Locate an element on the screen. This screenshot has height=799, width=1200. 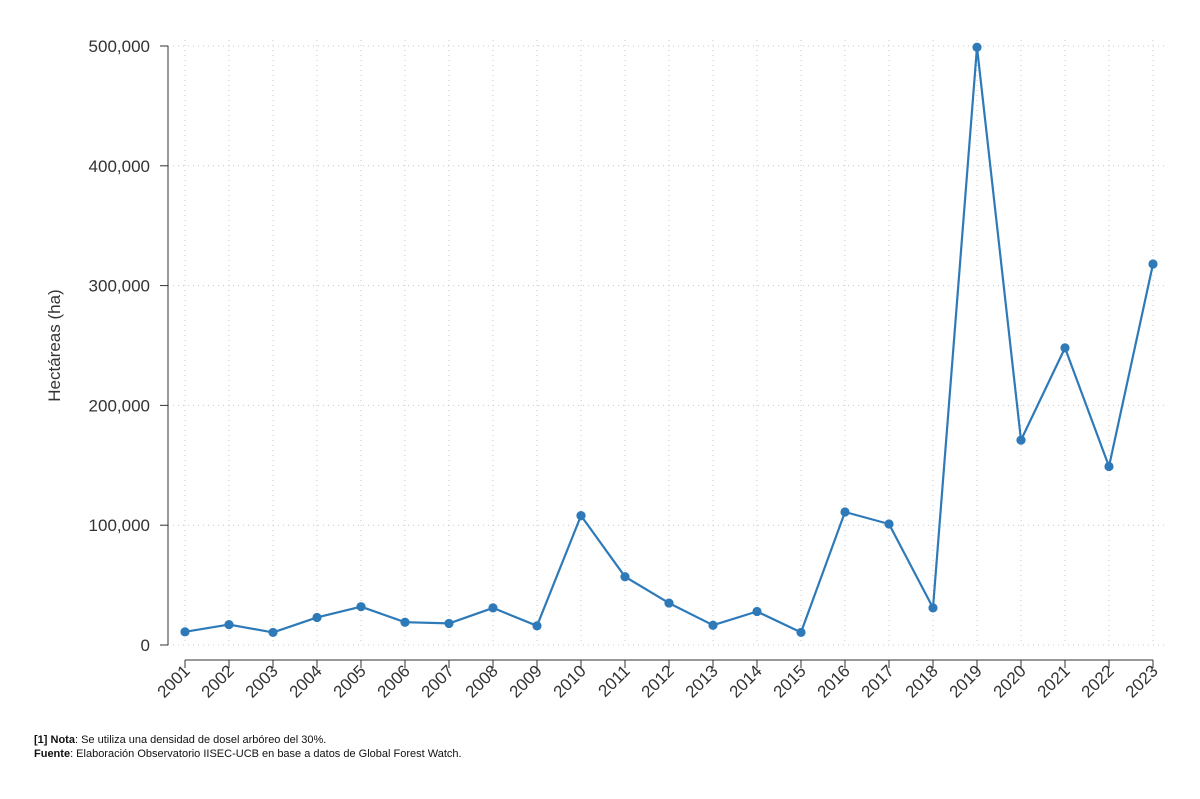
x-tick-label: 2001 is located at coordinates (174, 681).